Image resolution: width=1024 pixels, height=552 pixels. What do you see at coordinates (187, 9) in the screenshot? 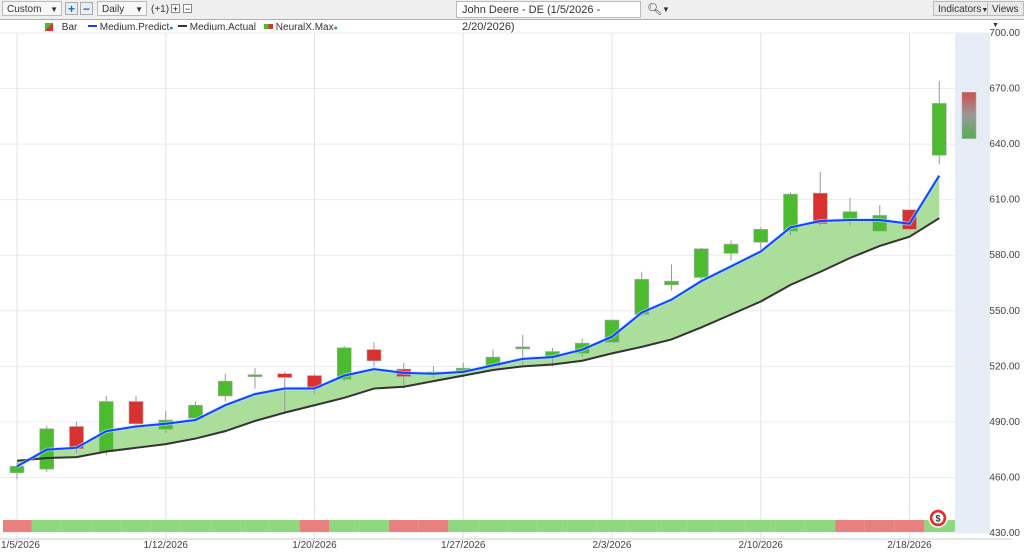
I see `offset-decrease-button: −` at bounding box center [187, 9].